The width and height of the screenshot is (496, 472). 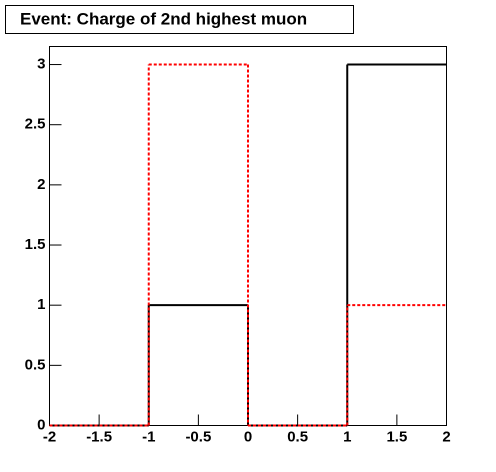 I want to click on y-tick-label: 0.5, so click(x=35, y=364).